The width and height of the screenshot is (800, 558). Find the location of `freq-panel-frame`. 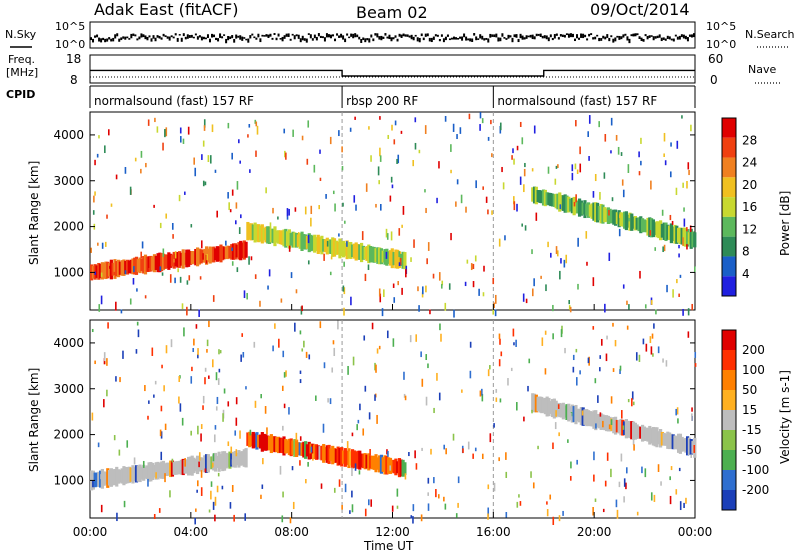

freq-panel-frame is located at coordinates (392, 69).